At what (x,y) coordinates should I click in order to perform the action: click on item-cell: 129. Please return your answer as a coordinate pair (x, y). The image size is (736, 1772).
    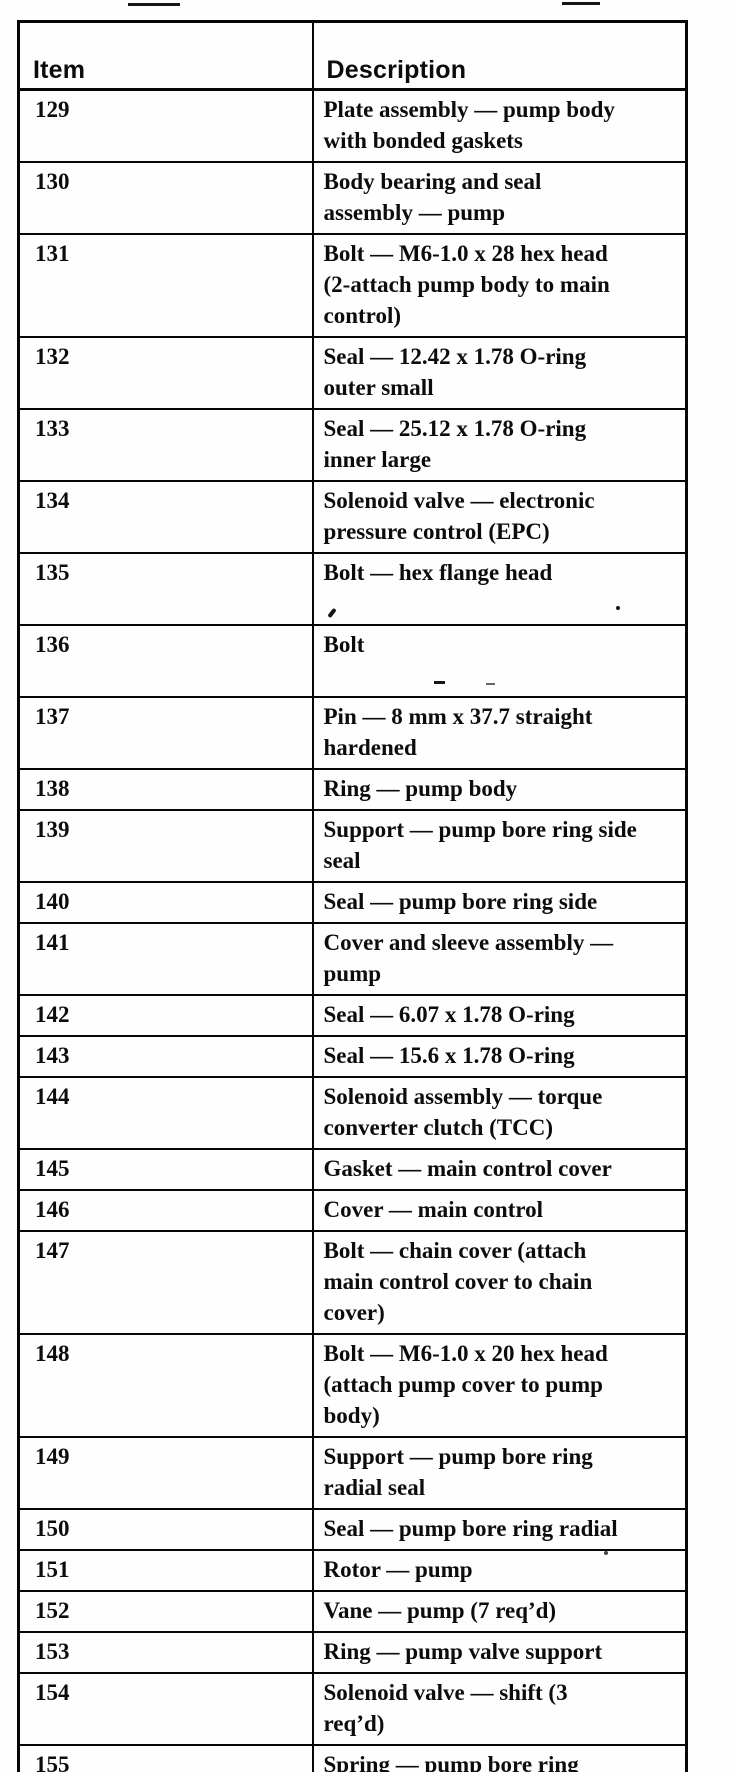
    Looking at the image, I should click on (165, 125).